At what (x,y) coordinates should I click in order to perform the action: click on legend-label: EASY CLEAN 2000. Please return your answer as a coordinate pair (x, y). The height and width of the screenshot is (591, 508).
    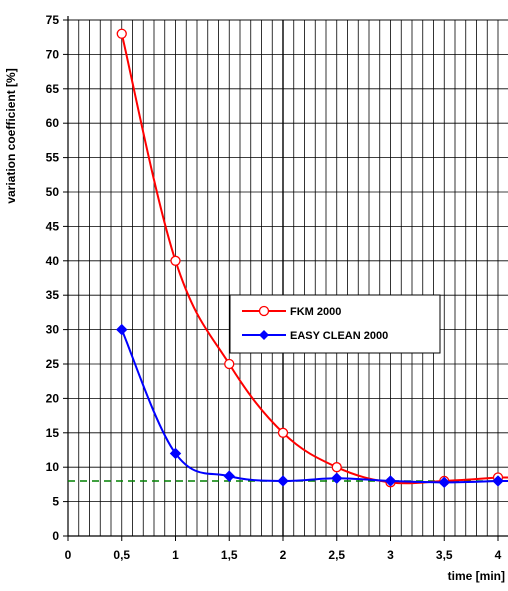
    Looking at the image, I should click on (339, 336).